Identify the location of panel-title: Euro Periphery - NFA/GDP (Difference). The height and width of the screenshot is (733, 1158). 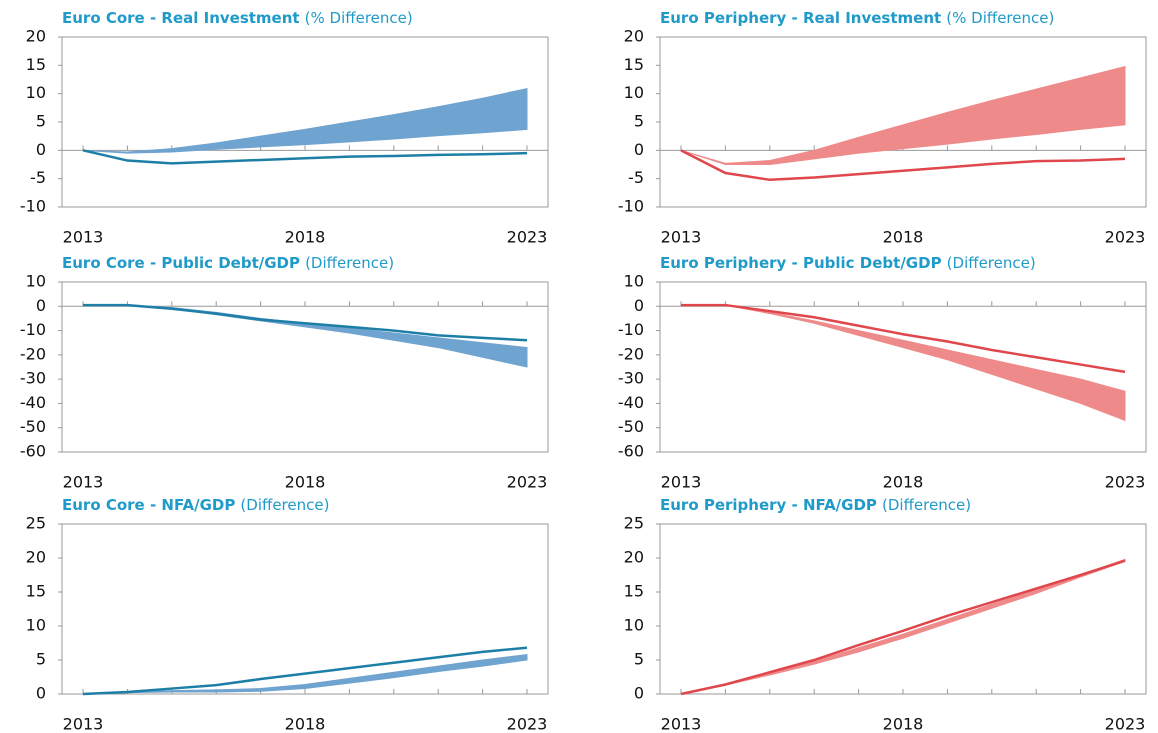
(815, 504).